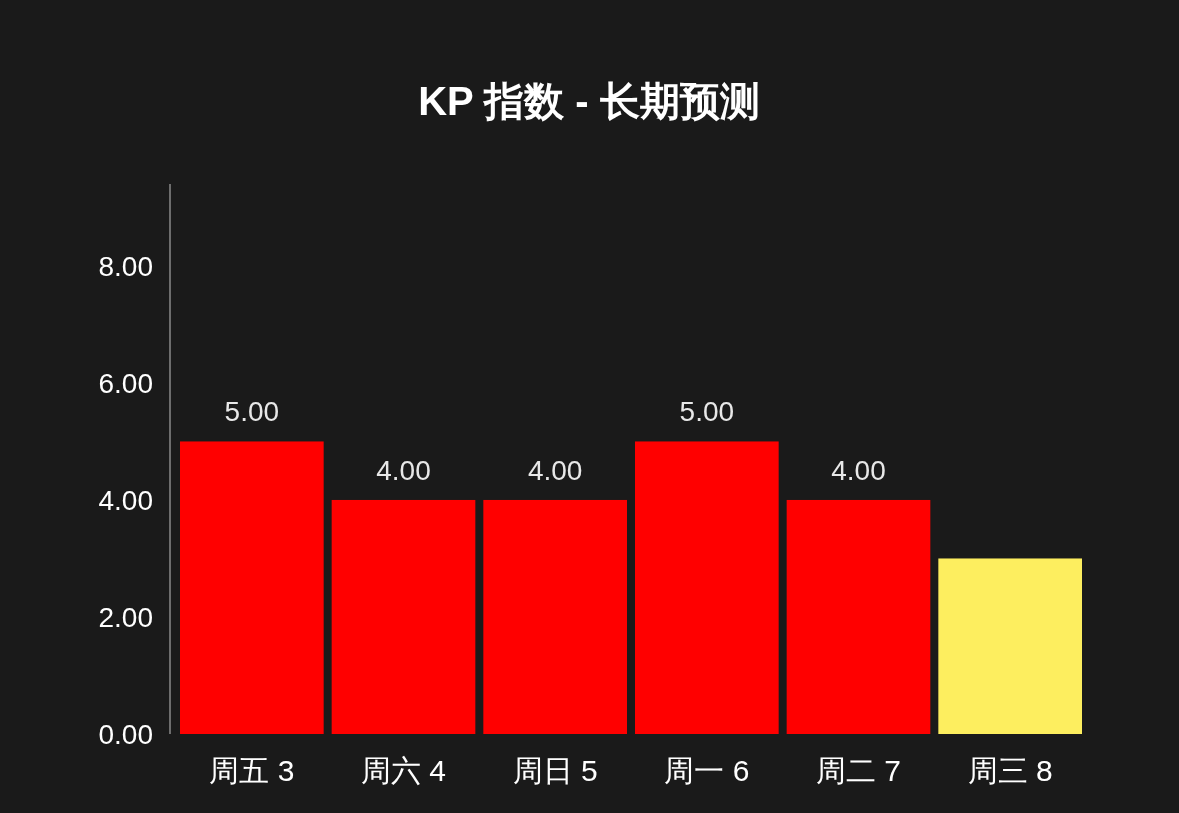 Image resolution: width=1179 pixels, height=813 pixels. What do you see at coordinates (125, 734) in the screenshot?
I see `y-tick-label: 0.00` at bounding box center [125, 734].